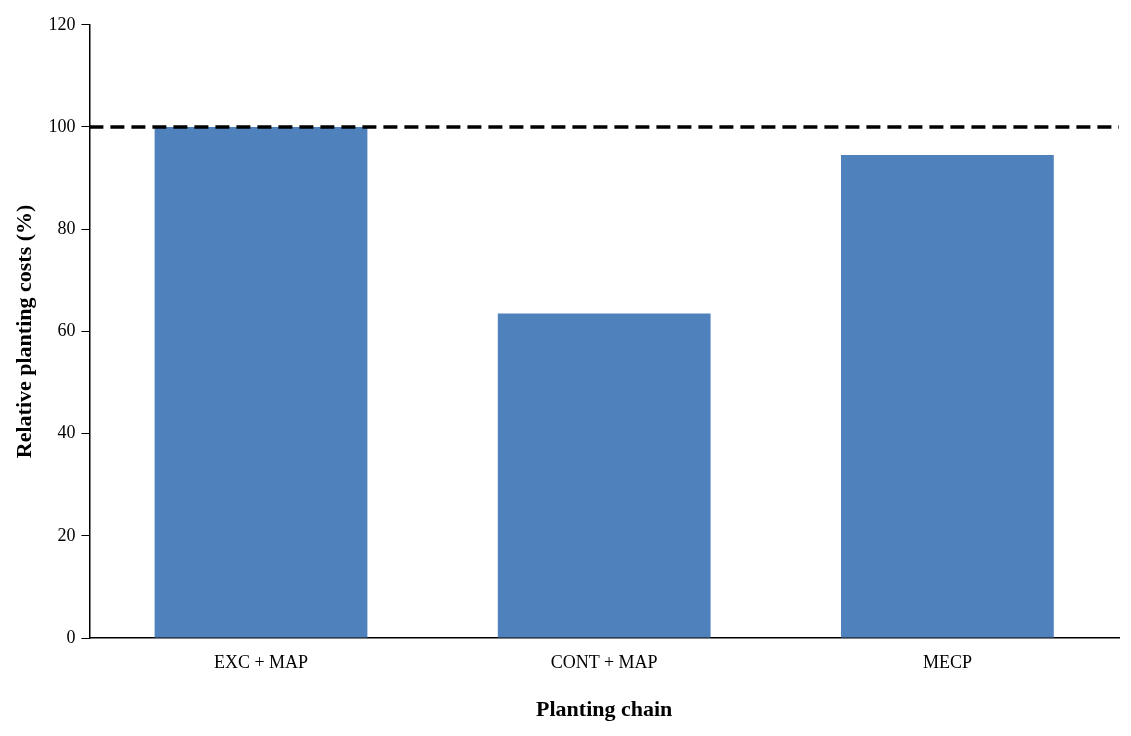  What do you see at coordinates (604, 709) in the screenshot?
I see `x-axis-title: Planting chain` at bounding box center [604, 709].